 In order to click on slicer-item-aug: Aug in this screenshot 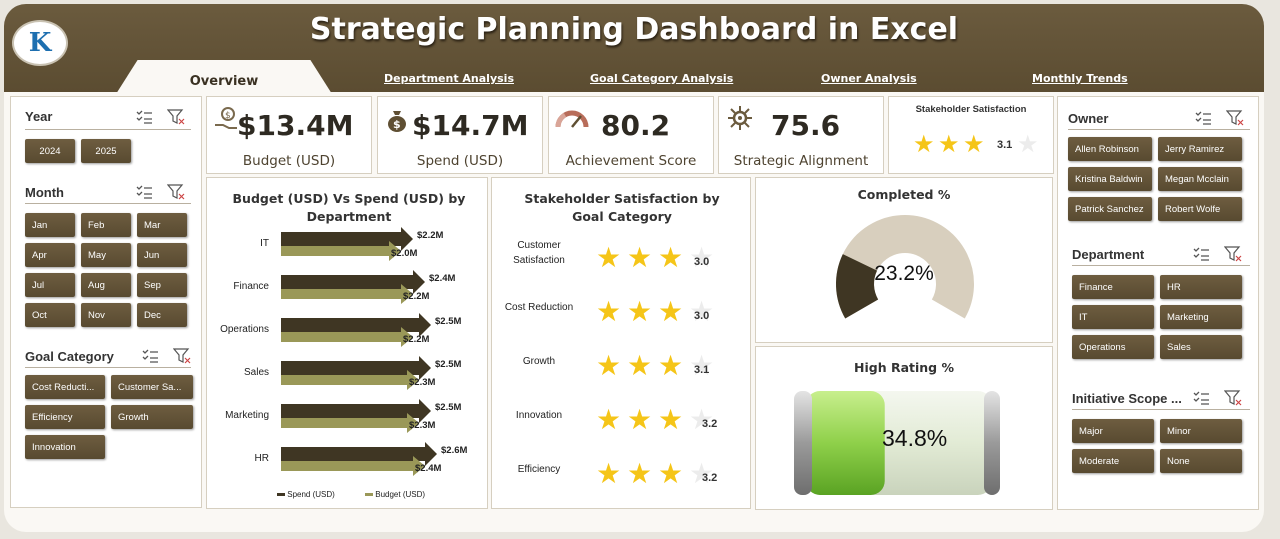, I will do `click(106, 285)`.